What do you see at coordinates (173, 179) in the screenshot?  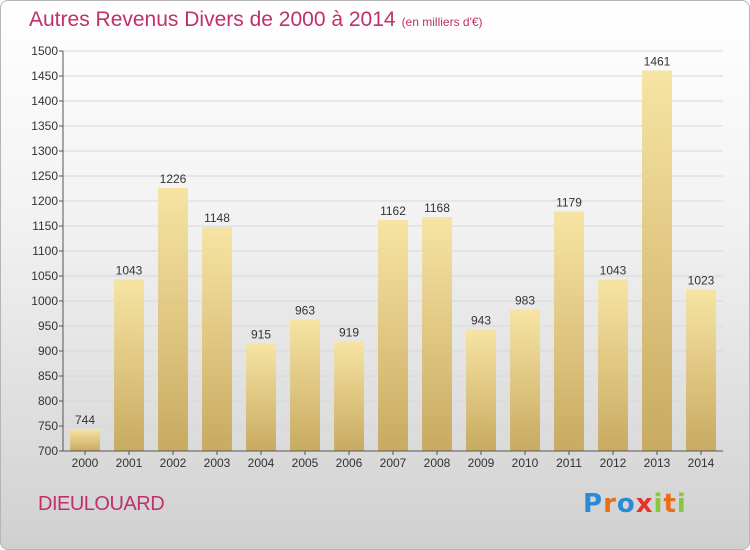 I see `data-label: 1226` at bounding box center [173, 179].